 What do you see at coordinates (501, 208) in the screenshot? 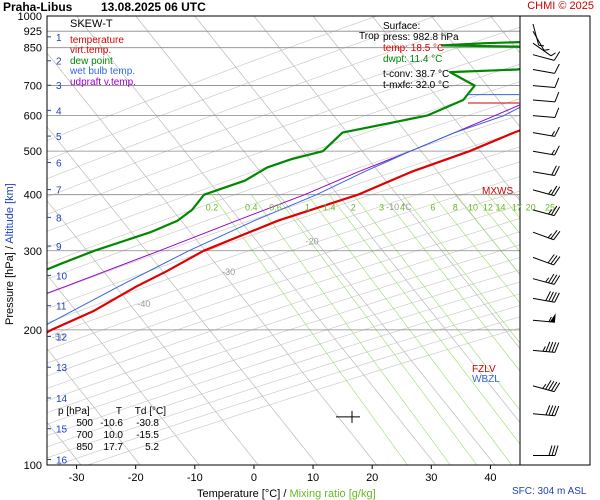
I see `mixing-ratio-label: 14` at bounding box center [501, 208].